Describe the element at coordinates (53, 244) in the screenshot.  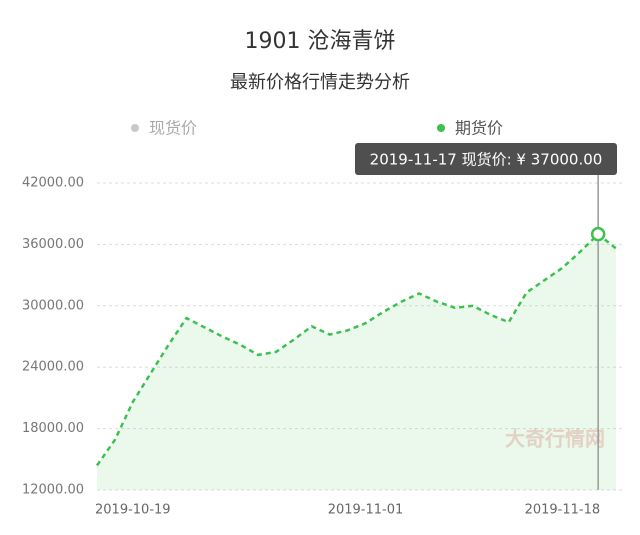
I see `y-tick-label: 36000.00` at that location.